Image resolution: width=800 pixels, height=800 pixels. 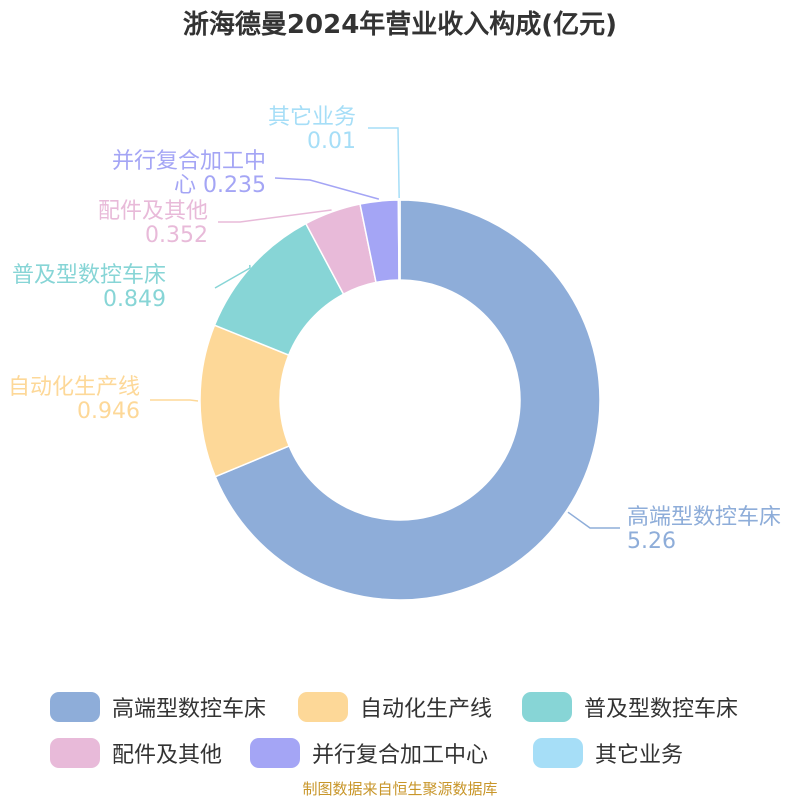 What do you see at coordinates (153, 223) in the screenshot?
I see `slice-label-4: 配件及其他 0.352` at bounding box center [153, 223].